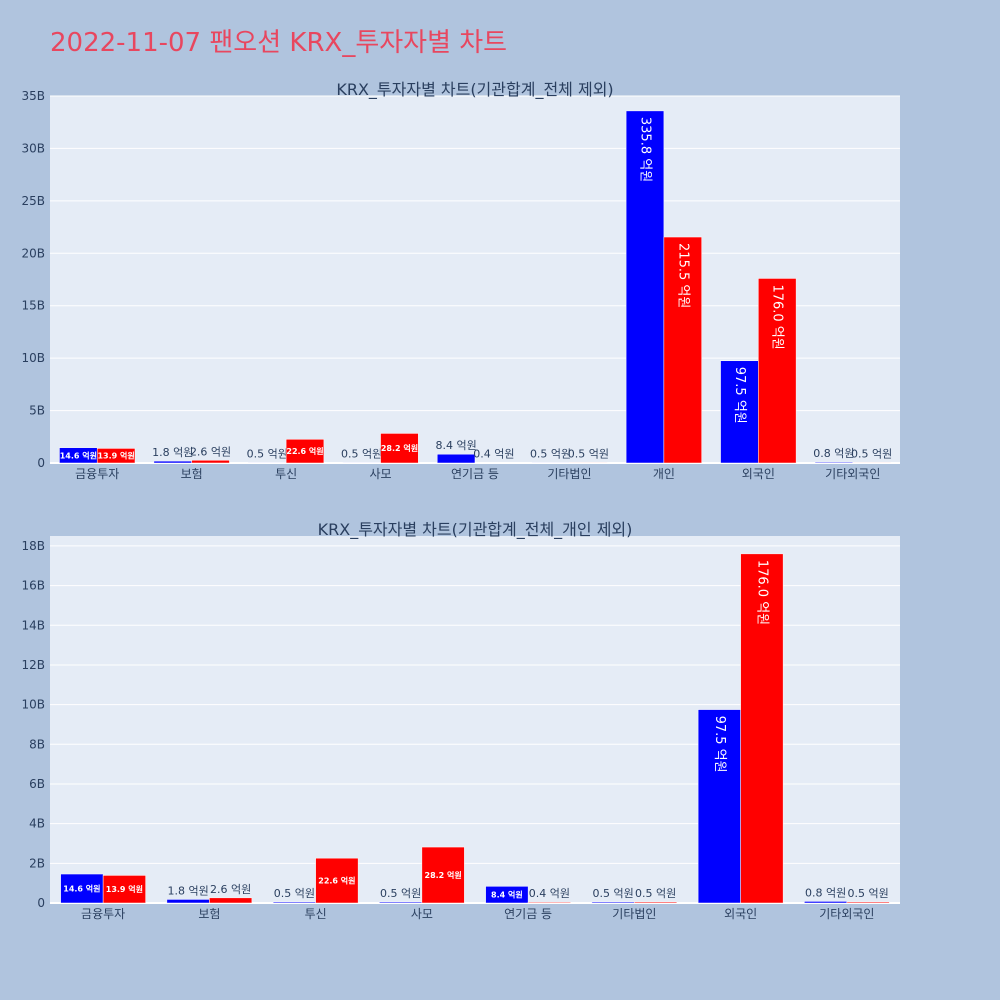  What do you see at coordinates (33, 96) in the screenshot?
I see `y-tick-label: 35B` at bounding box center [33, 96].